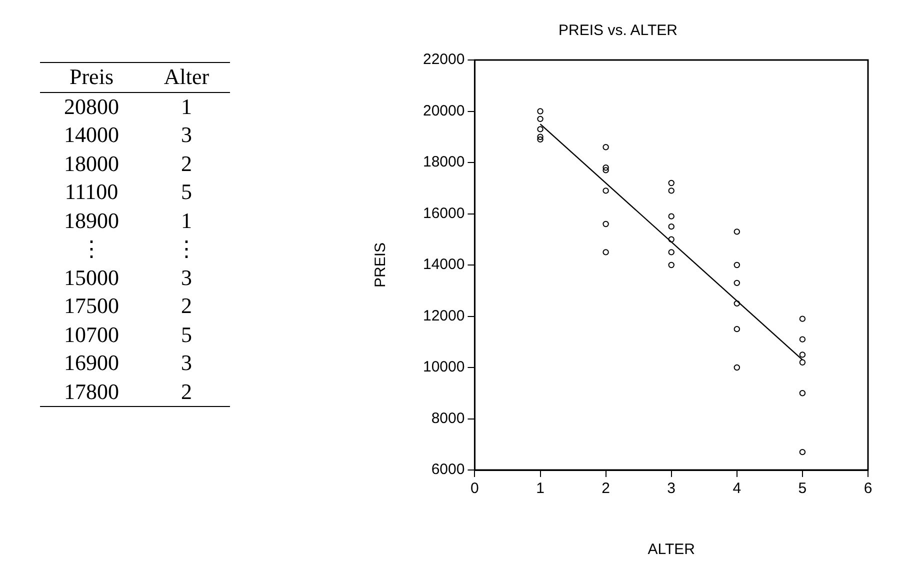 Image resolution: width=909 pixels, height=574 pixels. Describe the element at coordinates (474, 489) in the screenshot. I see `x-tick-label: 0` at that location.